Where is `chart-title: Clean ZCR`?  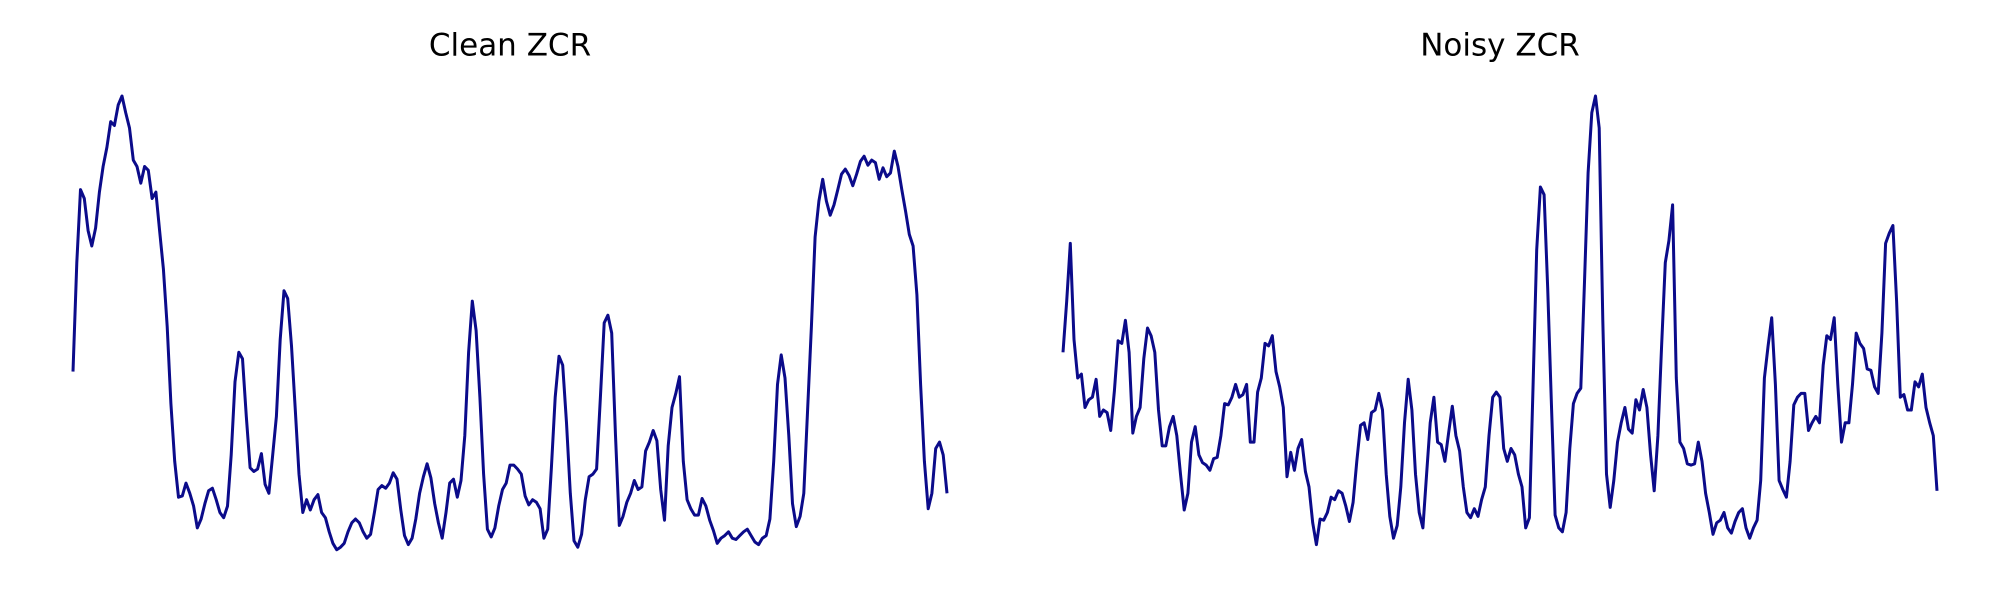
chart-title: Clean ZCR is located at coordinates (510, 46).